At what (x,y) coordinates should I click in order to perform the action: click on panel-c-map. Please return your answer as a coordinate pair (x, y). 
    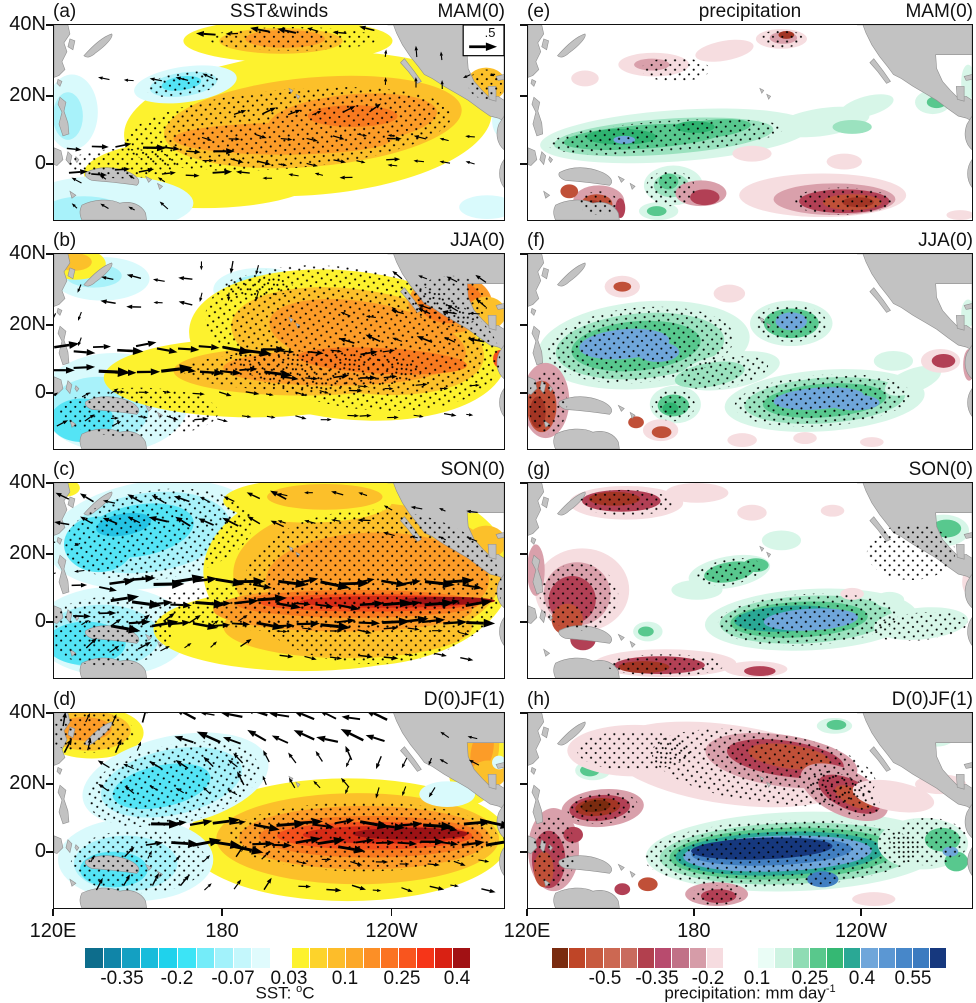
    Looking at the image, I should click on (279, 580).